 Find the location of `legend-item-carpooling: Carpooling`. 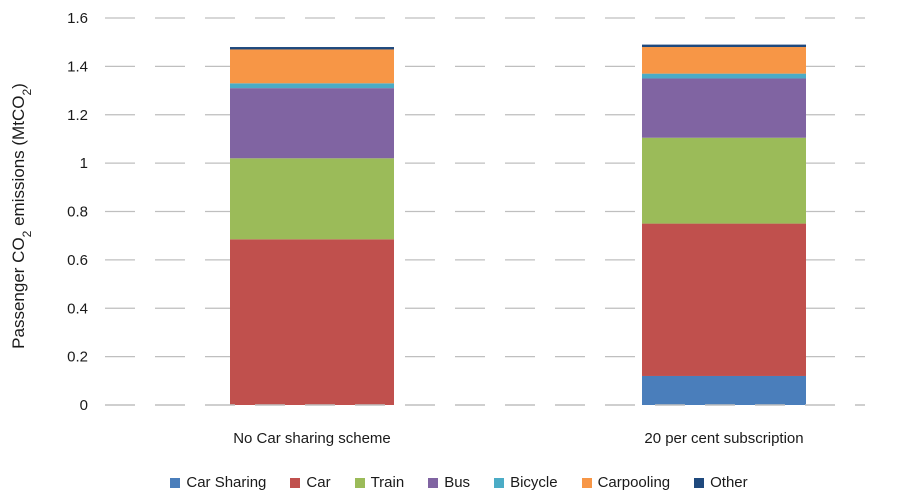

legend-item-carpooling: Carpooling is located at coordinates (626, 482).